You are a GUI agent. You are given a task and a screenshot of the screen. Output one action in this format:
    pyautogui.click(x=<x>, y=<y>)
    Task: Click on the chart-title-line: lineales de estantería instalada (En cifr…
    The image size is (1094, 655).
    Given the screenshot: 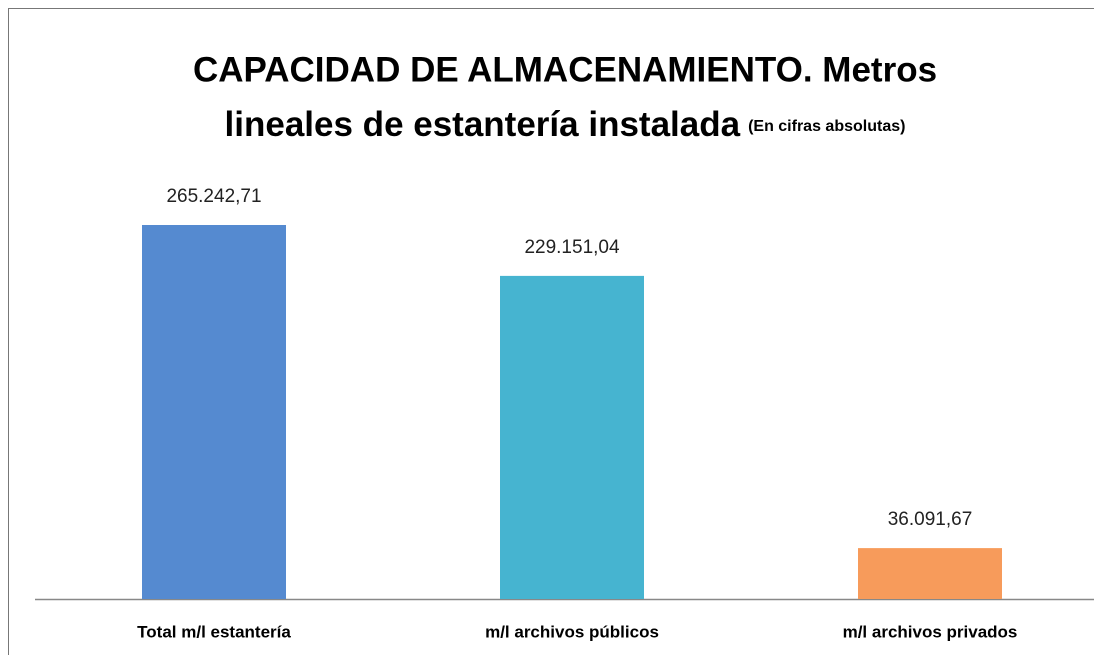 What is the action you would take?
    pyautogui.click(x=565, y=124)
    